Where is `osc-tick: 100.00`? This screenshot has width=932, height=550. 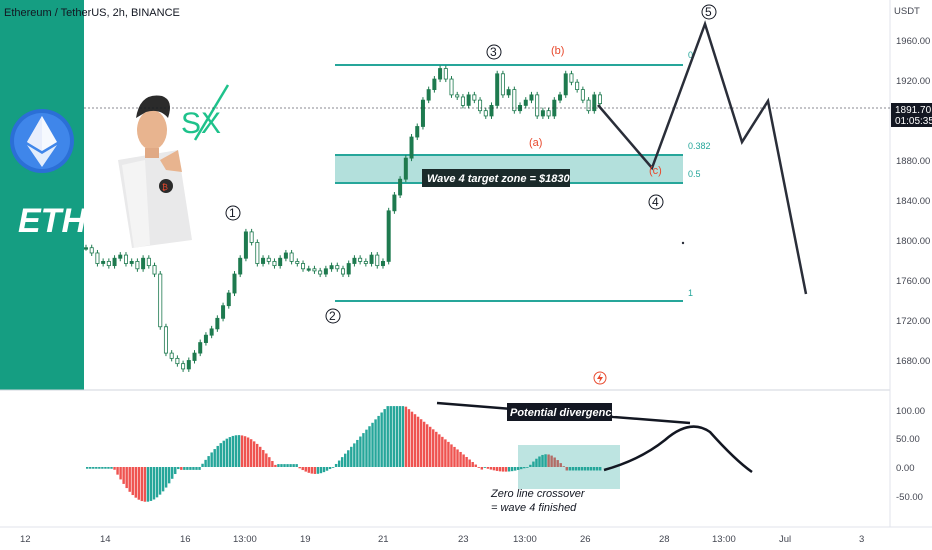 osc-tick: 100.00 is located at coordinates (910, 411).